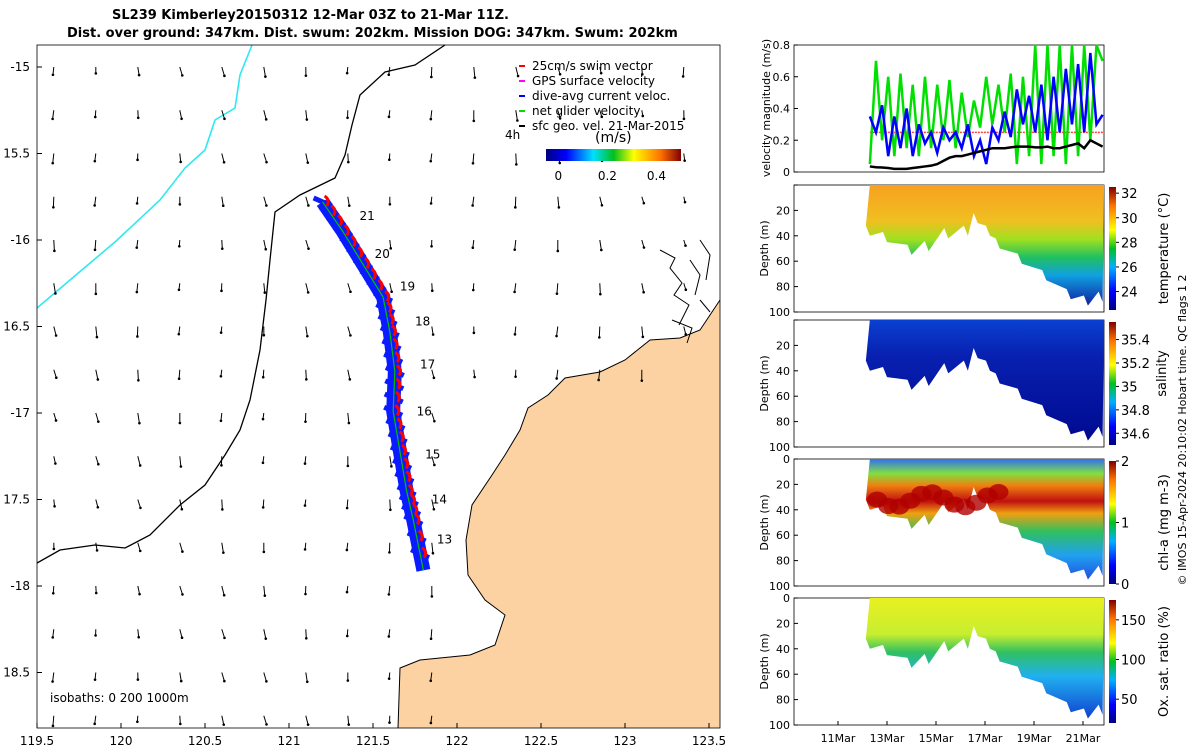  I want to click on series-sfc-geo-vel-, so click(986, 154).